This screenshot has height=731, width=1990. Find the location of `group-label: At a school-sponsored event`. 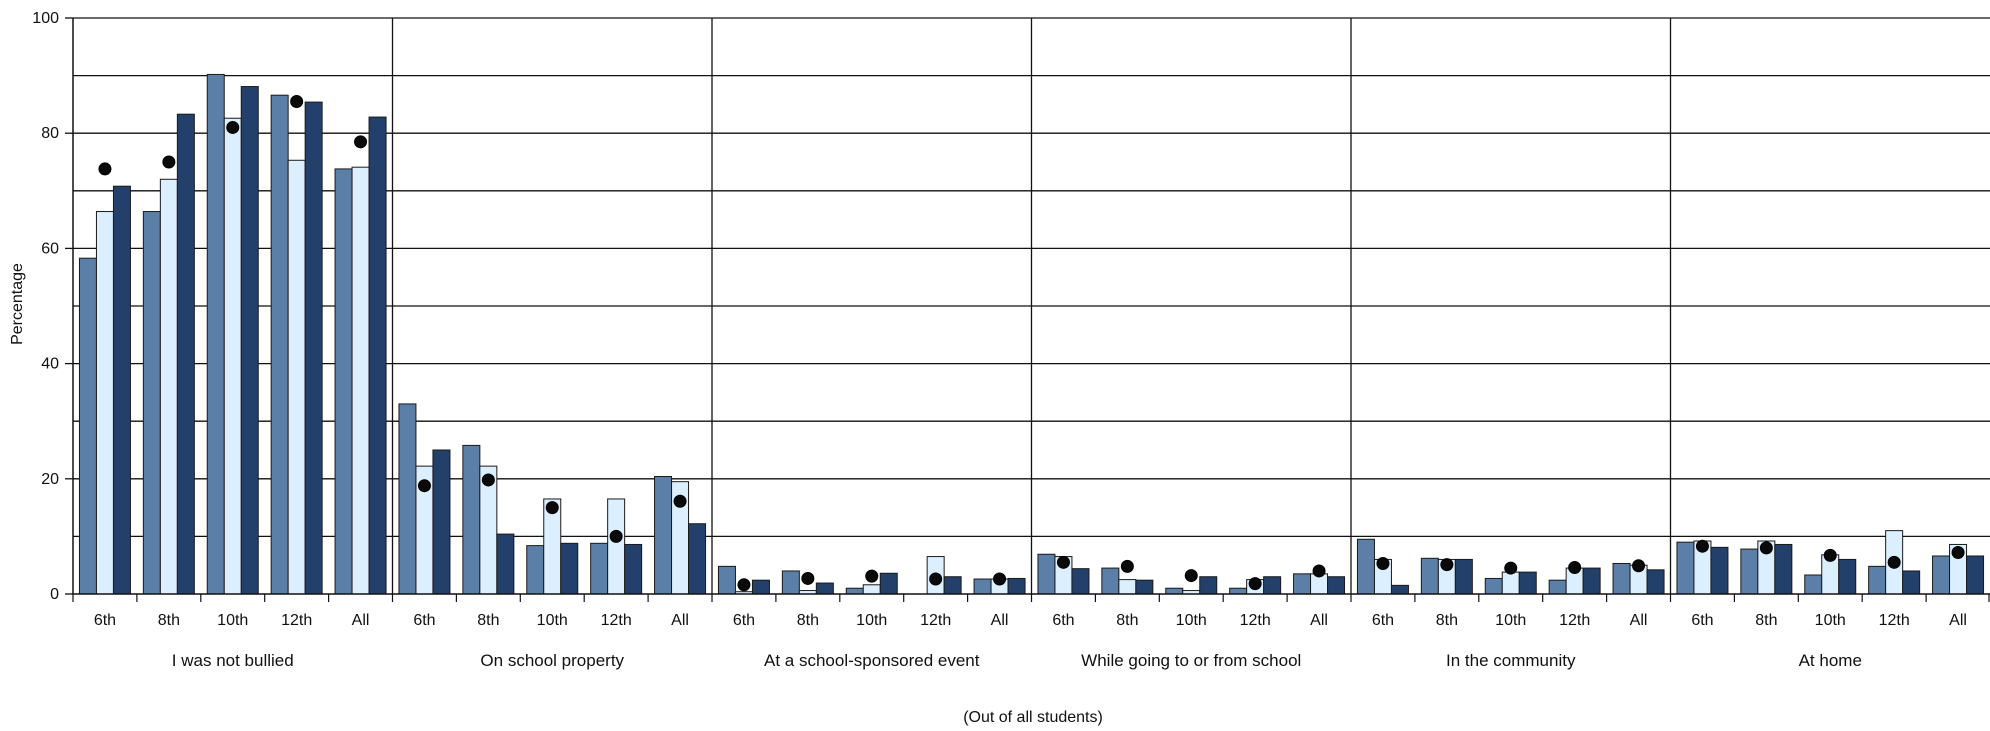

group-label: At a school-sponsored event is located at coordinates (872, 660).